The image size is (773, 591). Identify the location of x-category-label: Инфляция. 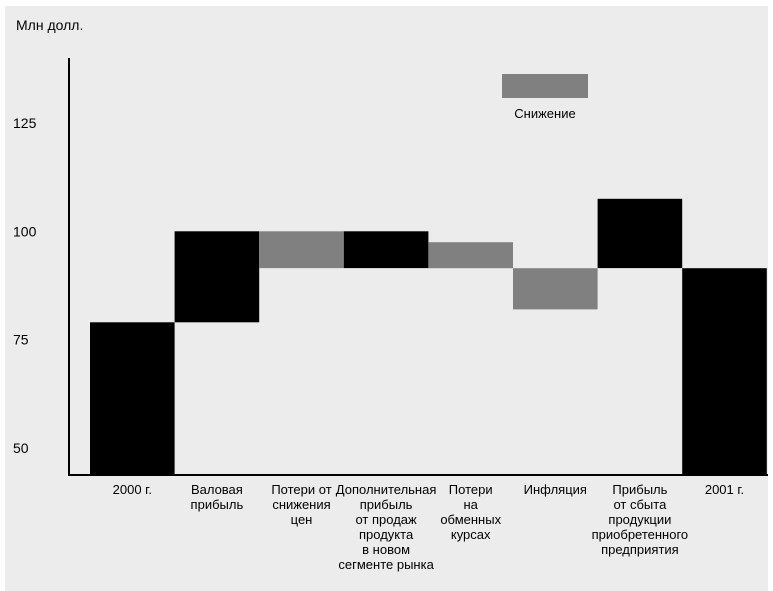
(555, 489).